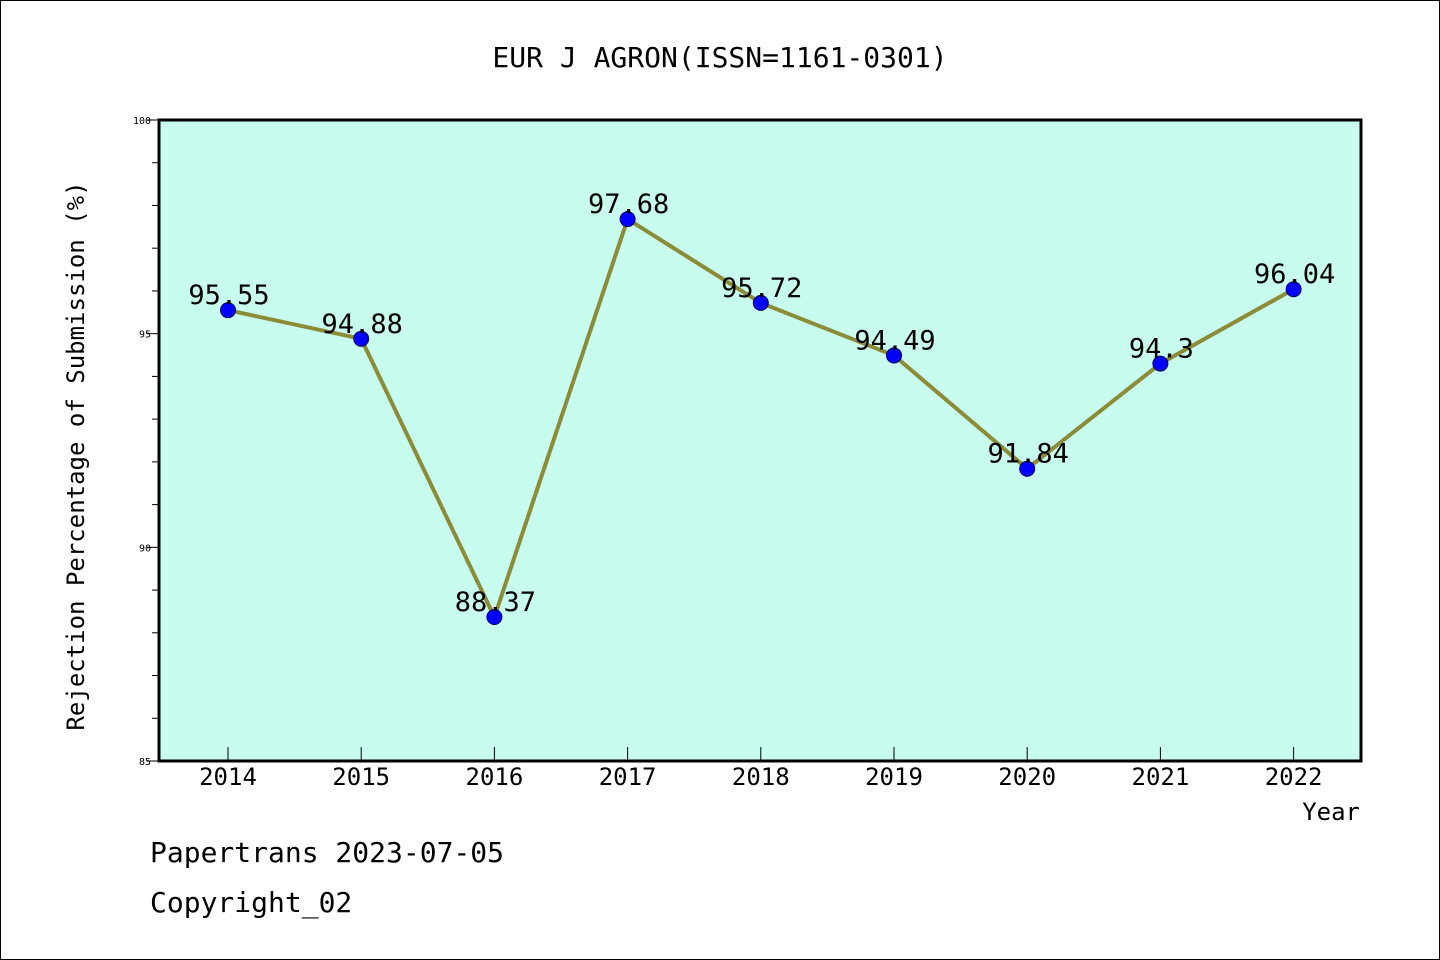 Image resolution: width=1440 pixels, height=960 pixels. I want to click on y-axis-label: Rejection Percentage of Submission (%), so click(76, 455).